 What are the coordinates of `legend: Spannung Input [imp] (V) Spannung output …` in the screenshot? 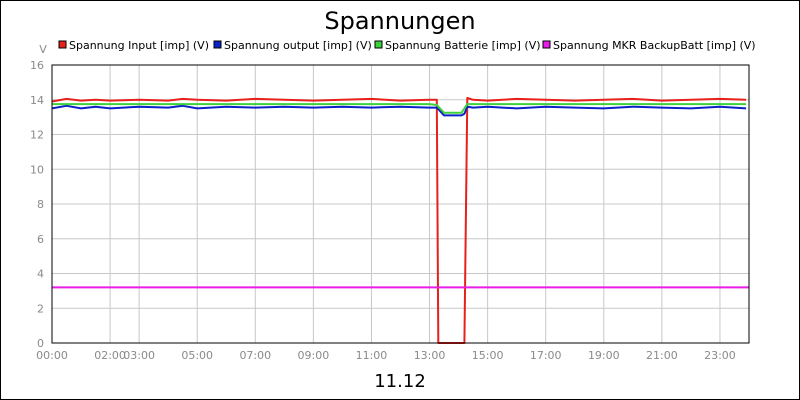 It's located at (407, 45).